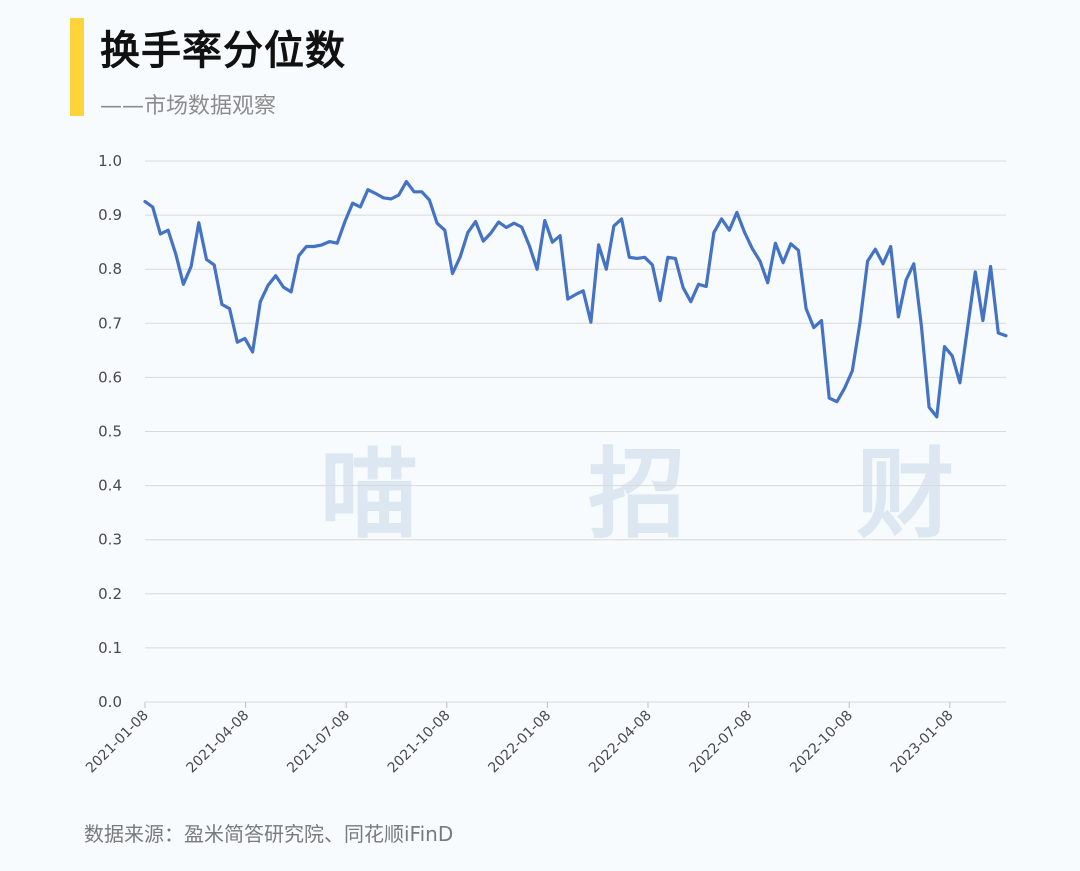 Image resolution: width=1080 pixels, height=871 pixels. Describe the element at coordinates (110, 269) in the screenshot. I see `y-tick-label: 0.8` at that location.